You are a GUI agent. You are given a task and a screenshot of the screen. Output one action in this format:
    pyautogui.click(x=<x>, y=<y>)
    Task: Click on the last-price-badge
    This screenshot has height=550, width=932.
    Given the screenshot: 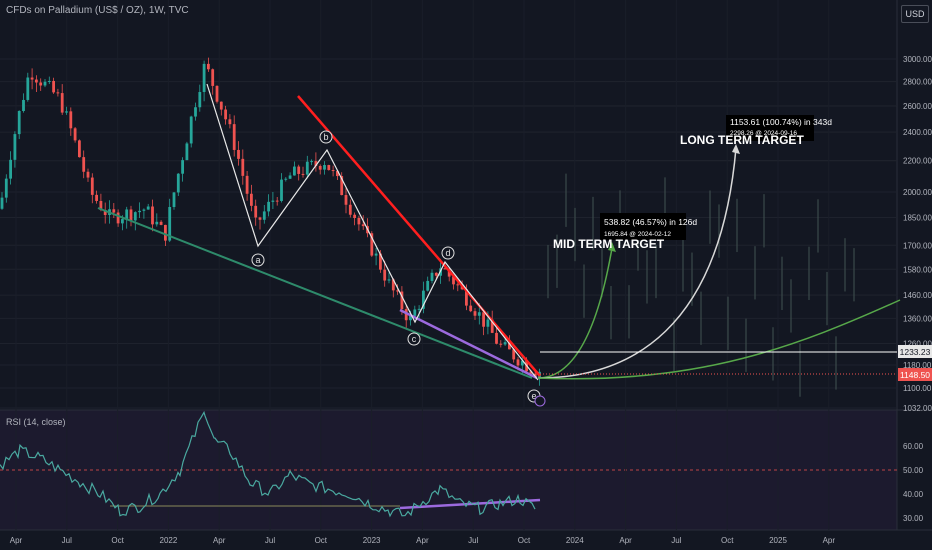 What is the action you would take?
    pyautogui.click(x=915, y=374)
    